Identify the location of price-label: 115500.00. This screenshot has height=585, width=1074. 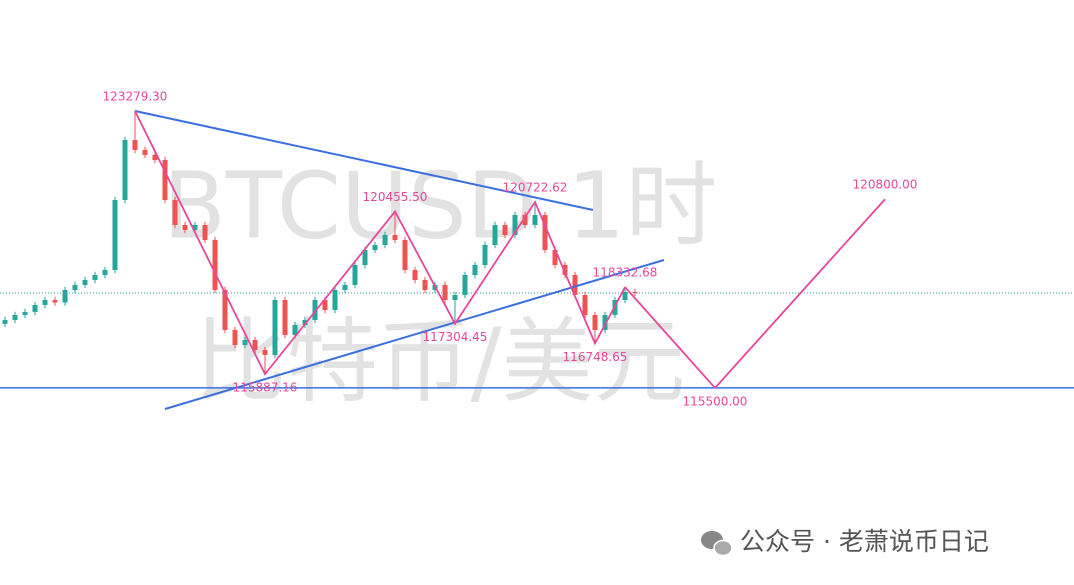
(715, 401).